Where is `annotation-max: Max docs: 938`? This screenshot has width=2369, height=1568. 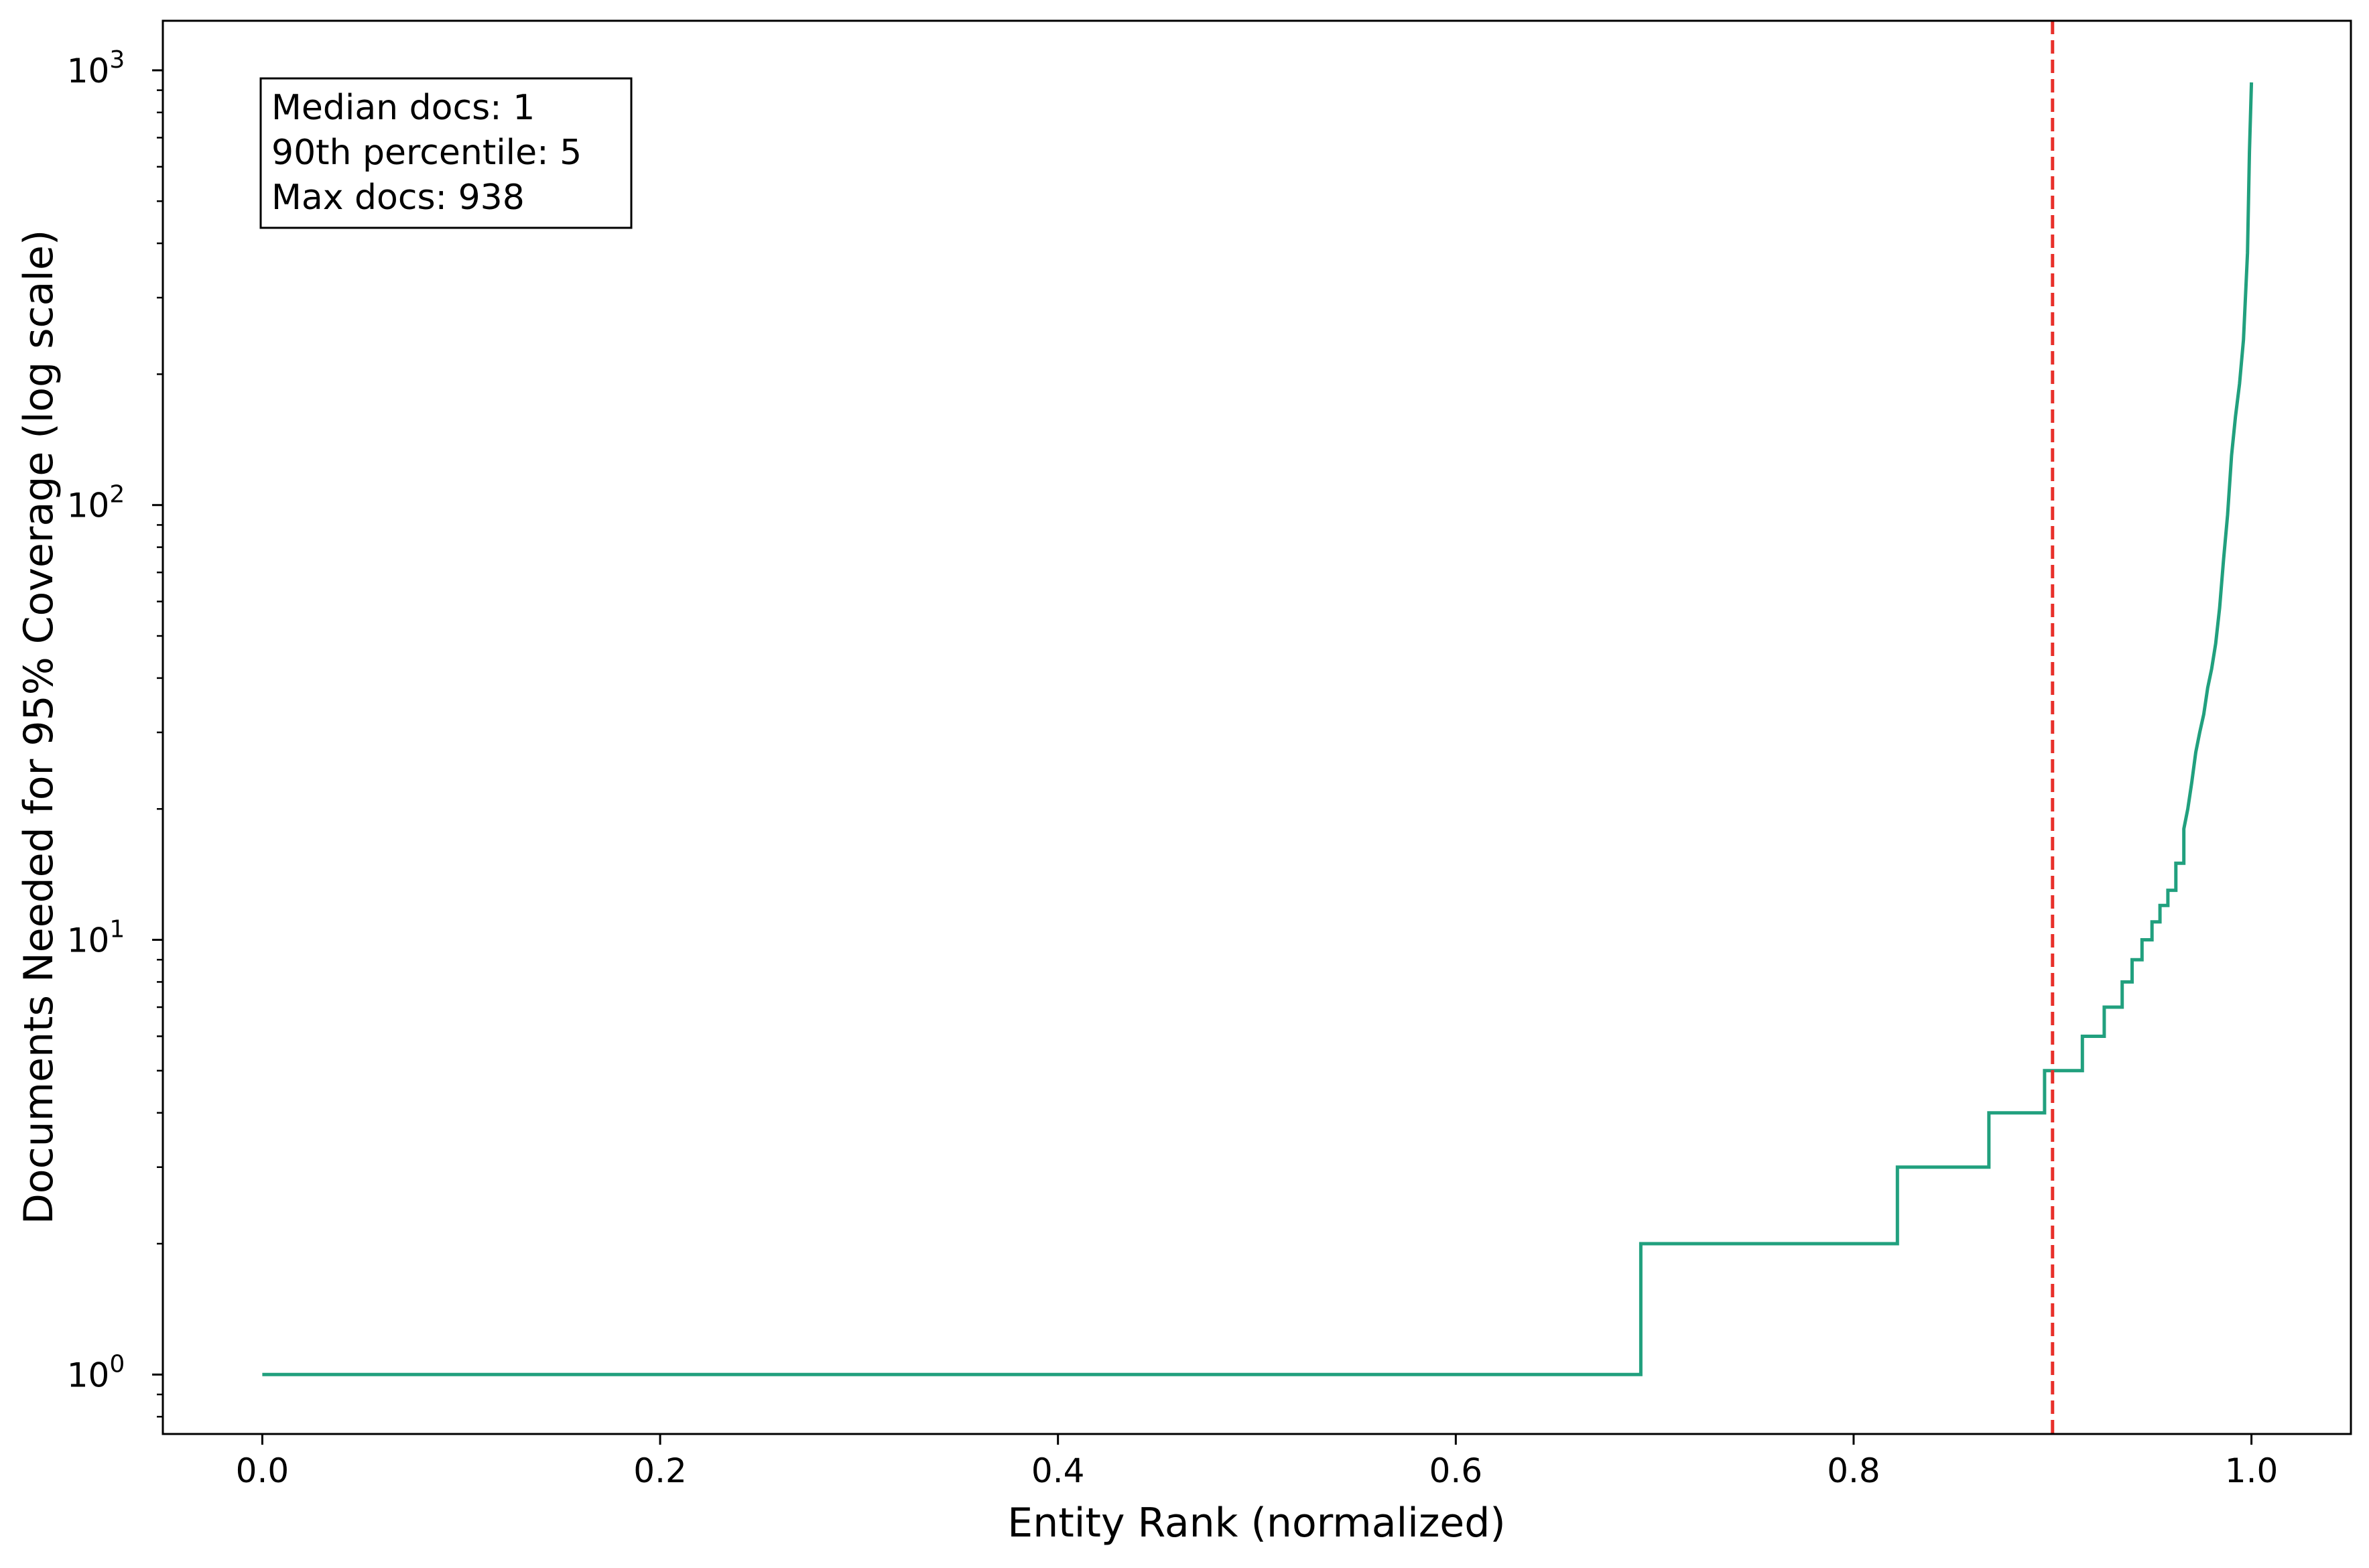
annotation-max: Max docs: 938 is located at coordinates (398, 198).